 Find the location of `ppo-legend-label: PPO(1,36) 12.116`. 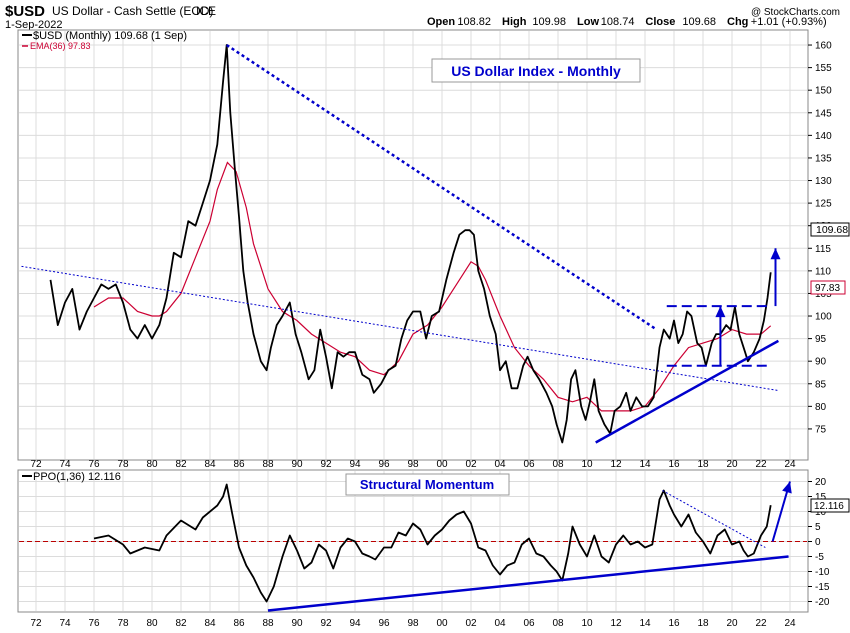

ppo-legend-label: PPO(1,36) 12.116 is located at coordinates (77, 477).